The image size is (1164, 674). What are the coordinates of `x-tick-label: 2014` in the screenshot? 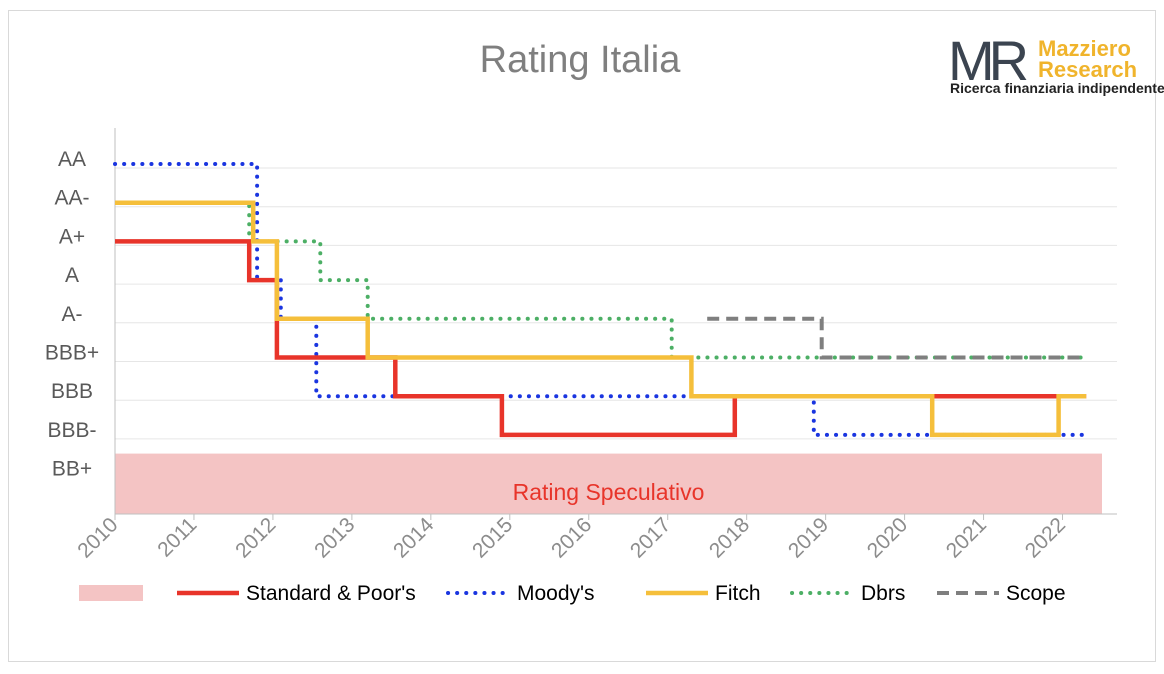 It's located at (414, 538).